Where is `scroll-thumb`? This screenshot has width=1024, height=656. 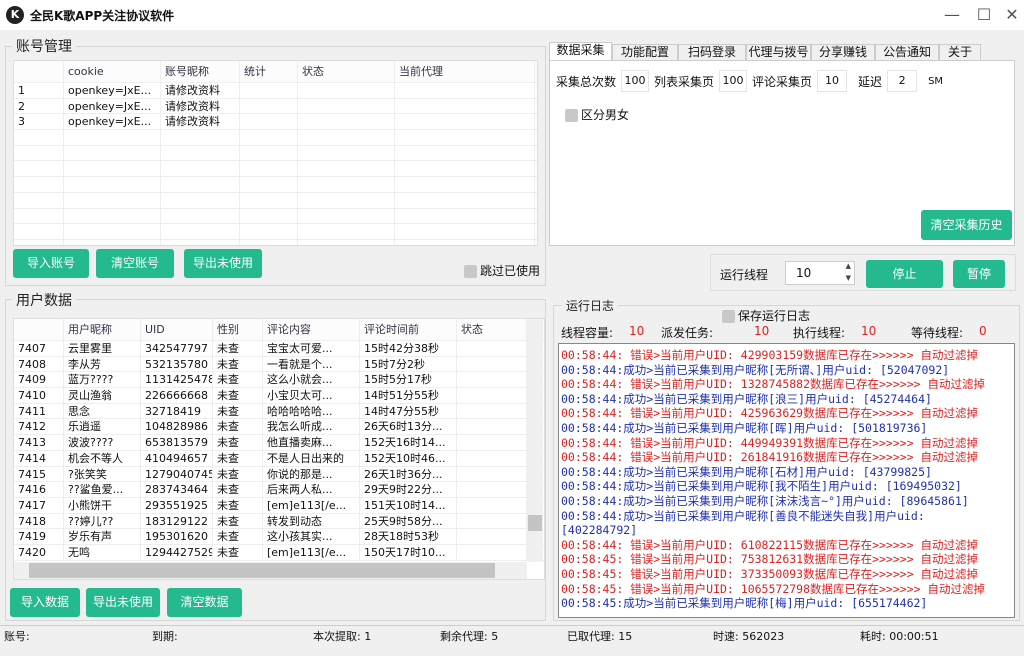 scroll-thumb is located at coordinates (535, 523).